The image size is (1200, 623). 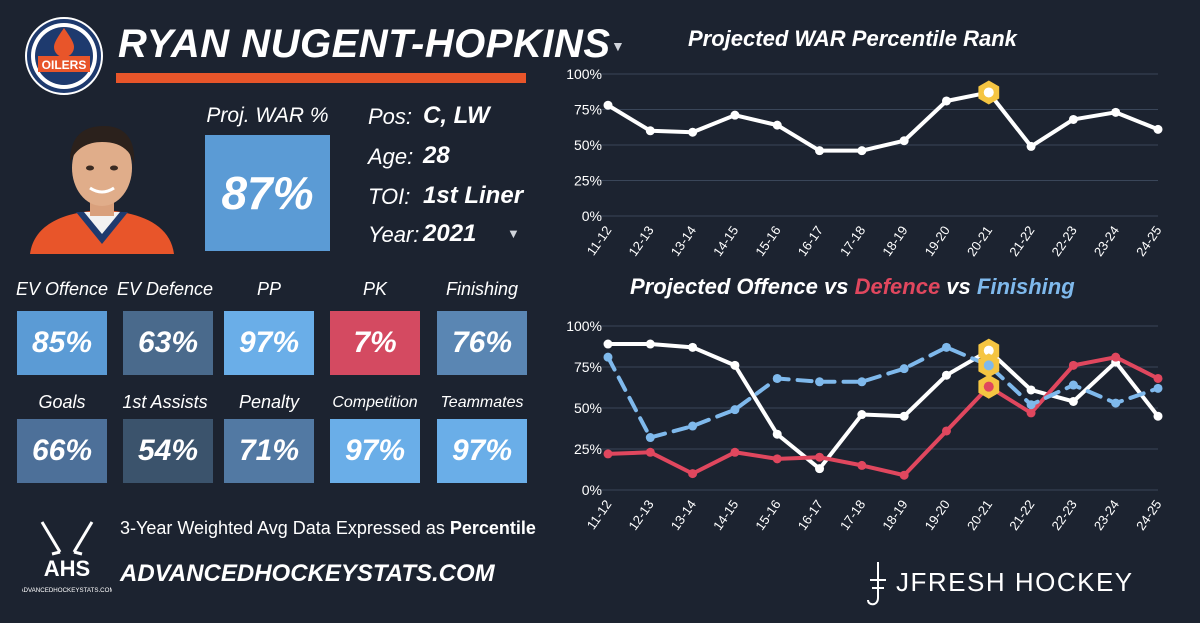 What do you see at coordinates (168, 451) in the screenshot?
I see `stat-value-1st-assists: 54%` at bounding box center [168, 451].